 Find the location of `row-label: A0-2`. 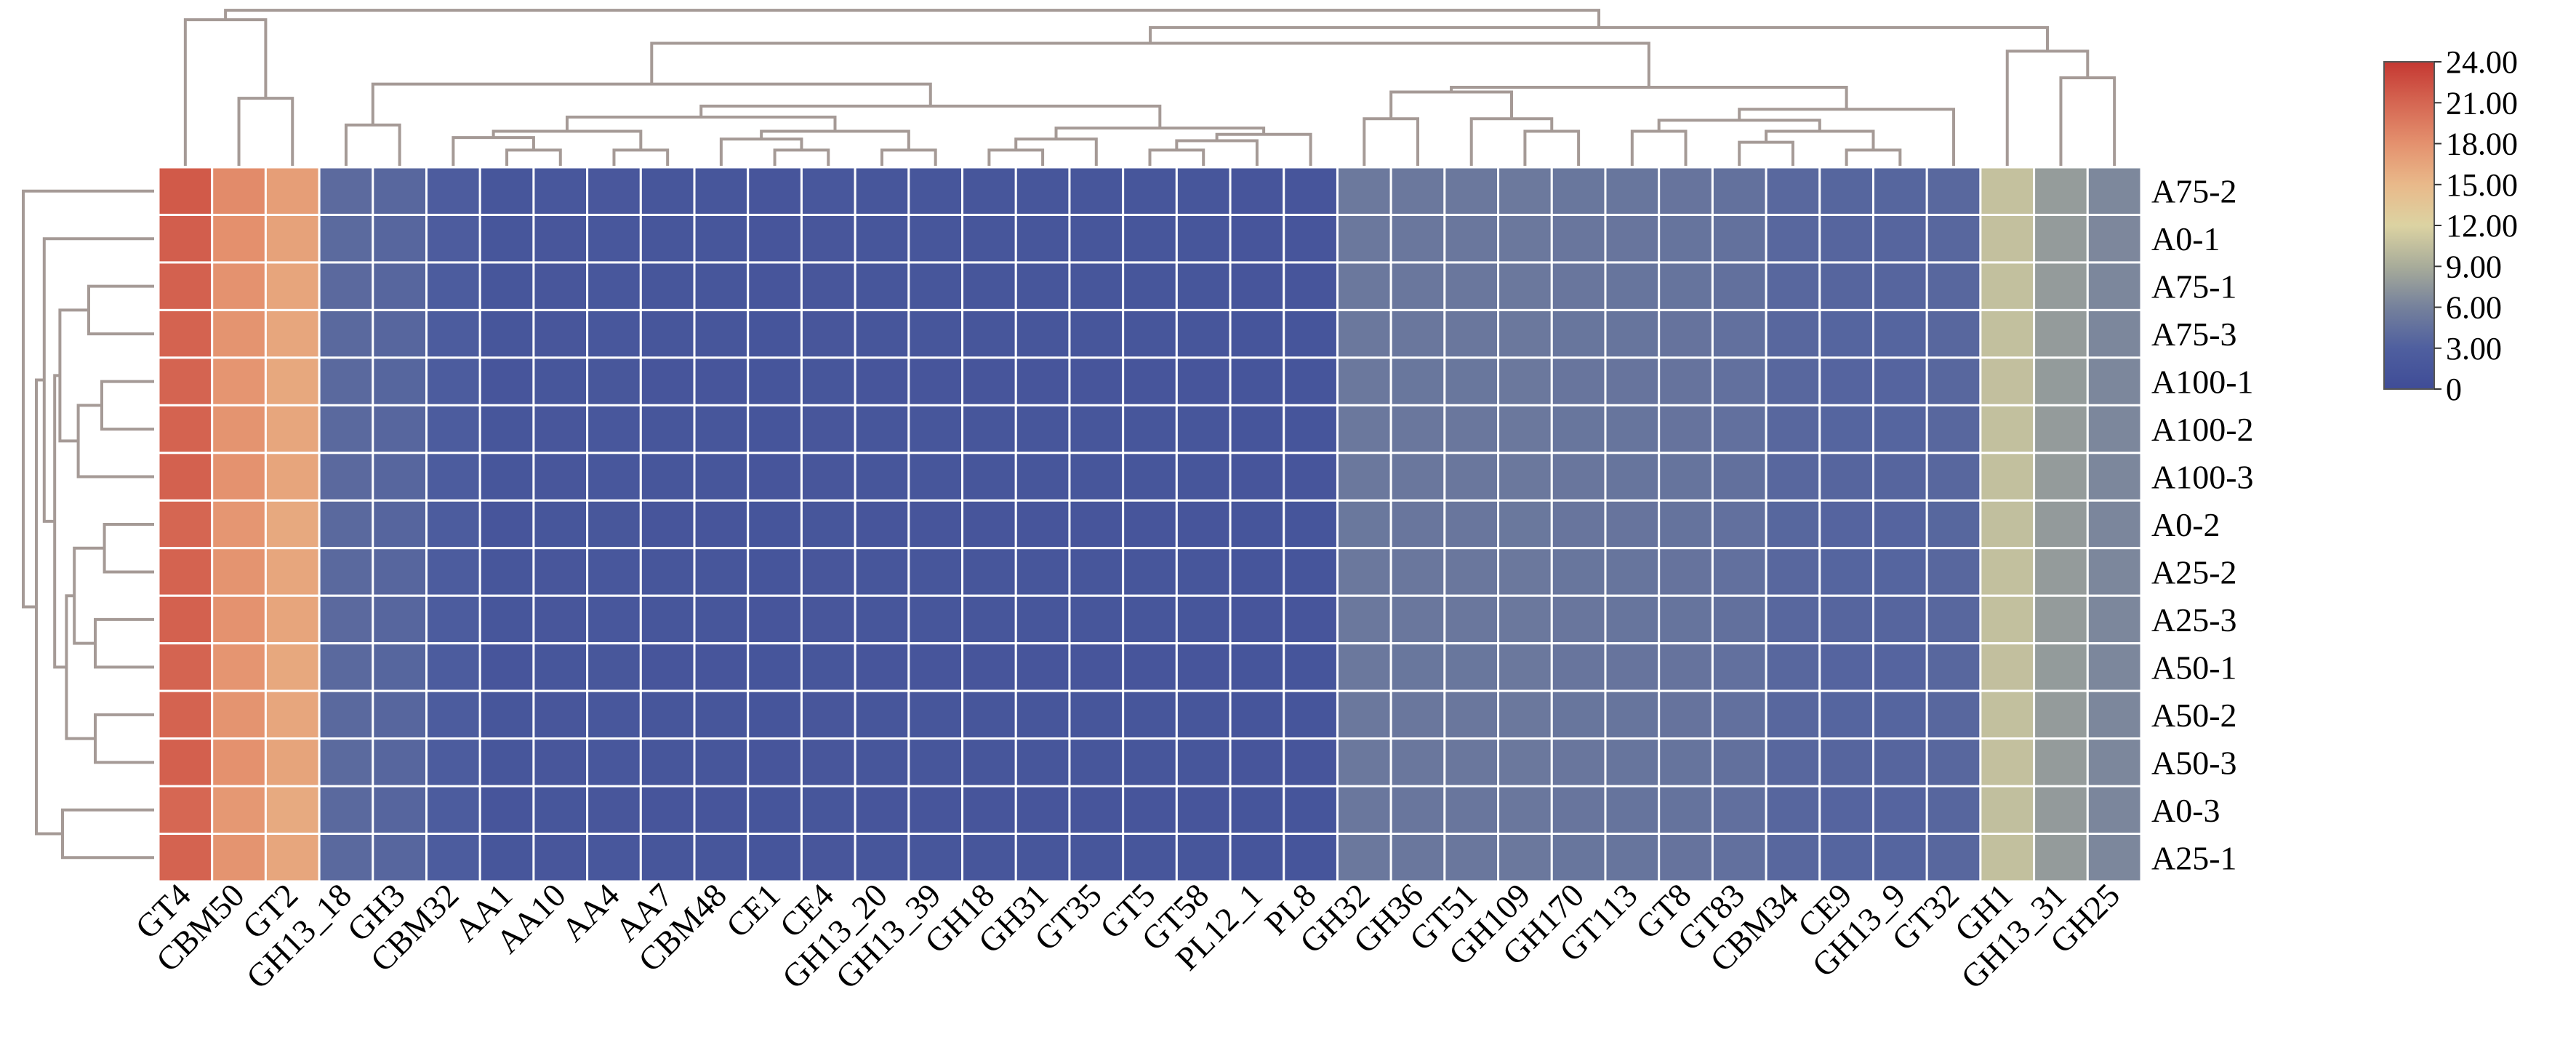

row-label: A0-2 is located at coordinates (2185, 524).